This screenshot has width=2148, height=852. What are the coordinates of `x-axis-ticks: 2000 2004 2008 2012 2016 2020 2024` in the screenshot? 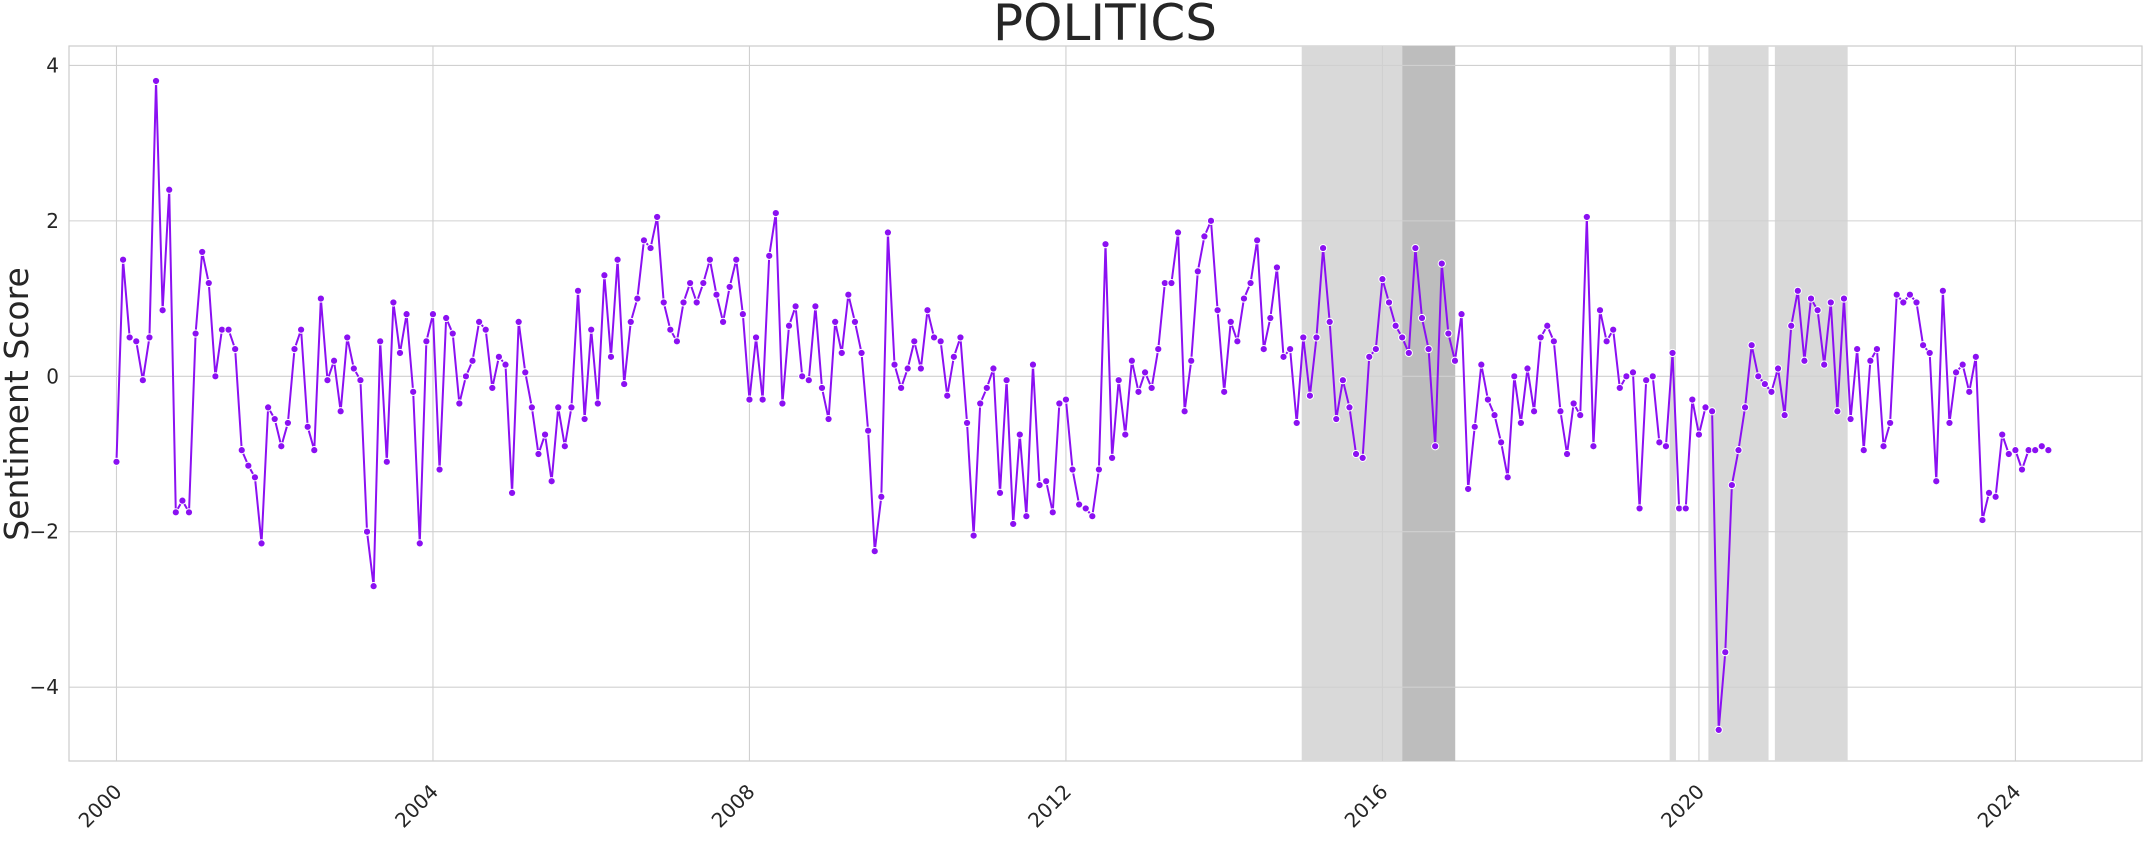 It's located at (1050, 805).